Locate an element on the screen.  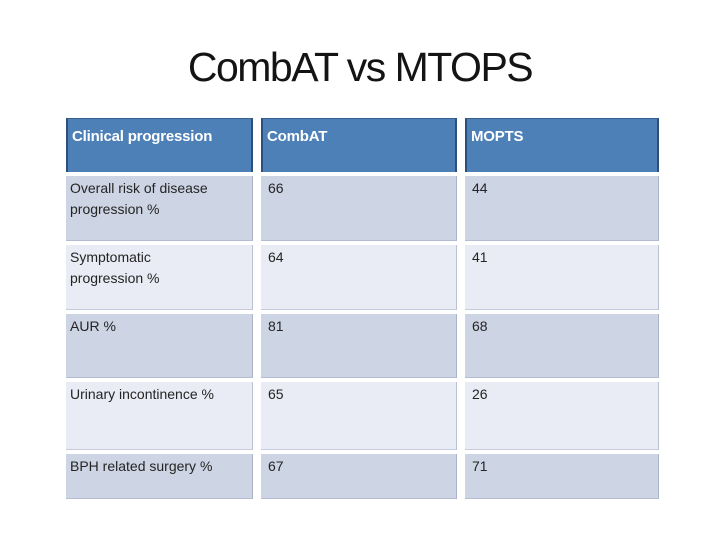
value-mtops-bph-surgery: 71 is located at coordinates (562, 476).